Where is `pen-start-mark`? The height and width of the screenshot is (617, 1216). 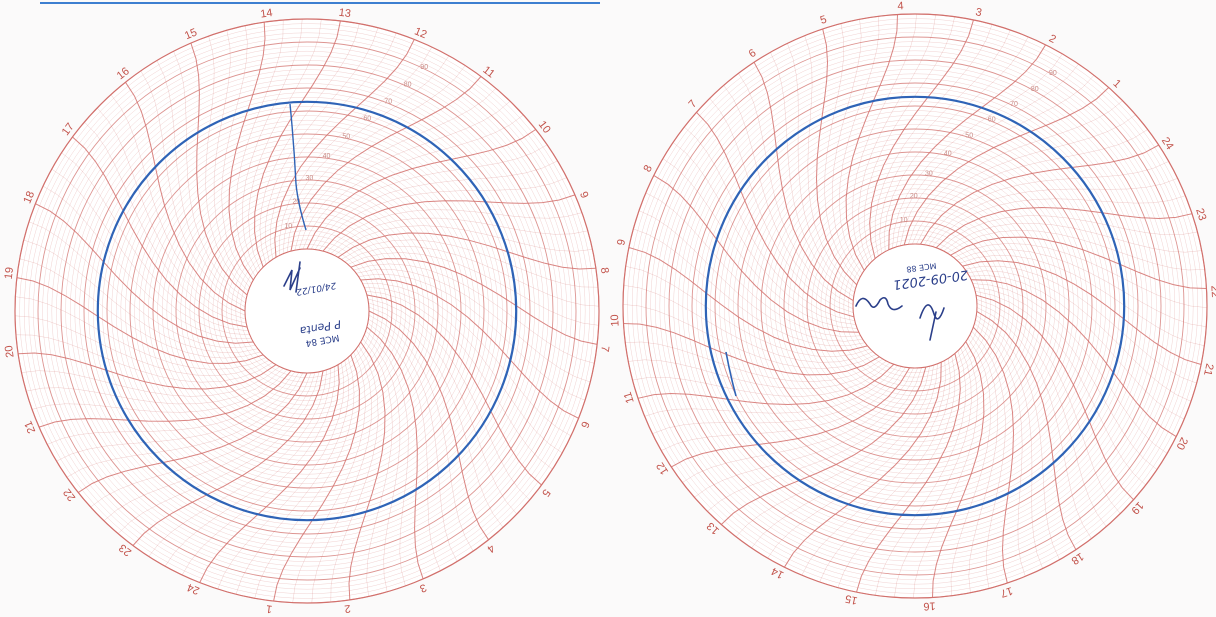
pen-start-mark is located at coordinates (298, 167).